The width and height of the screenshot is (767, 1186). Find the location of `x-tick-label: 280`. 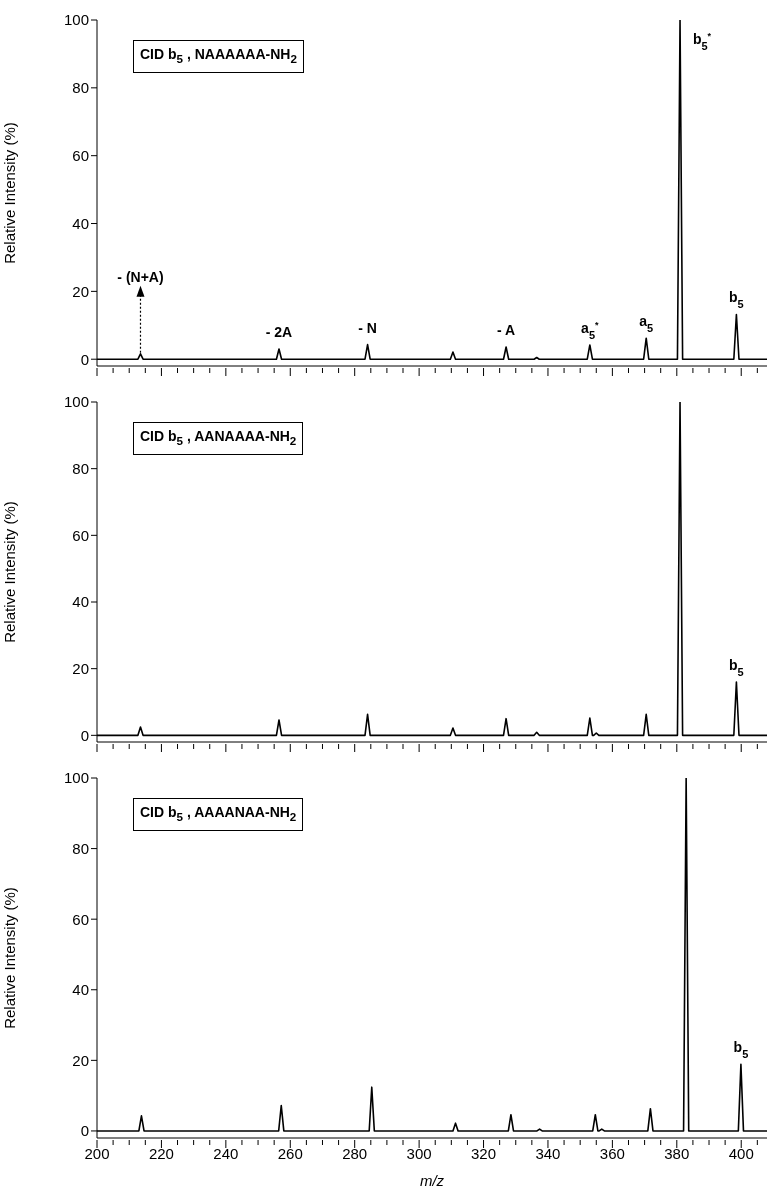

x-tick-label: 280 is located at coordinates (355, 1153).